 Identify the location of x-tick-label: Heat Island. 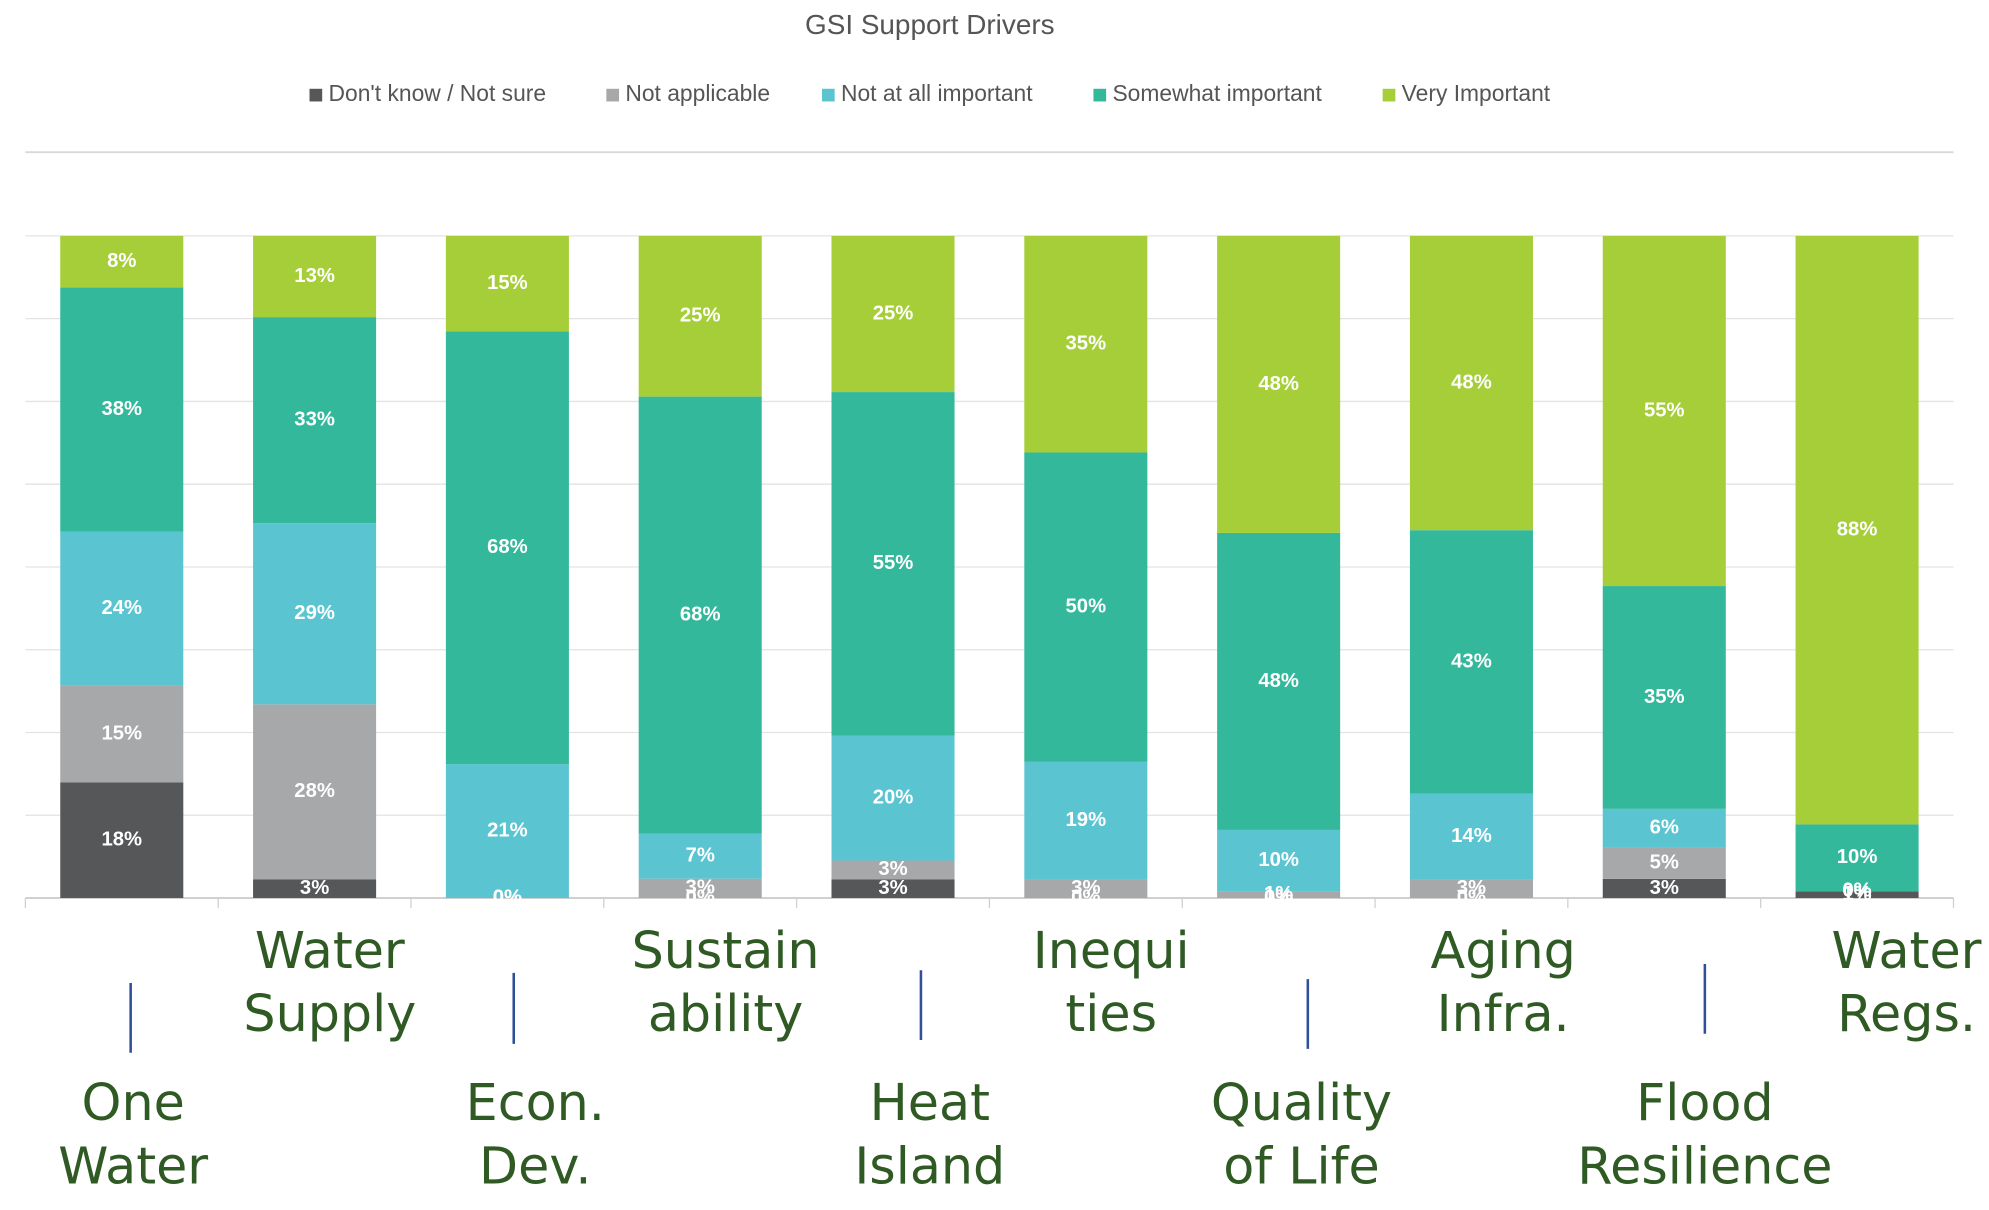
(929, 1134).